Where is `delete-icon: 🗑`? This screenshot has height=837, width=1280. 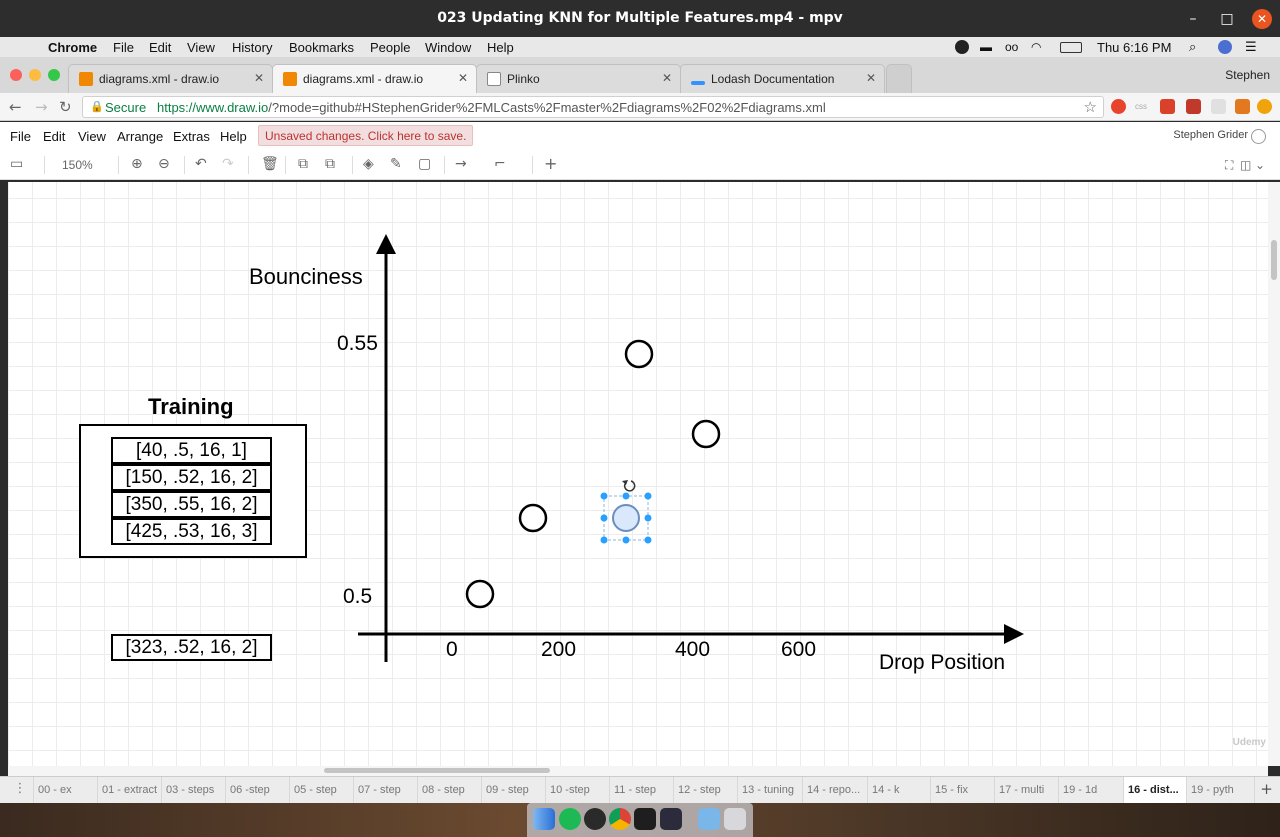 delete-icon: 🗑 is located at coordinates (270, 164).